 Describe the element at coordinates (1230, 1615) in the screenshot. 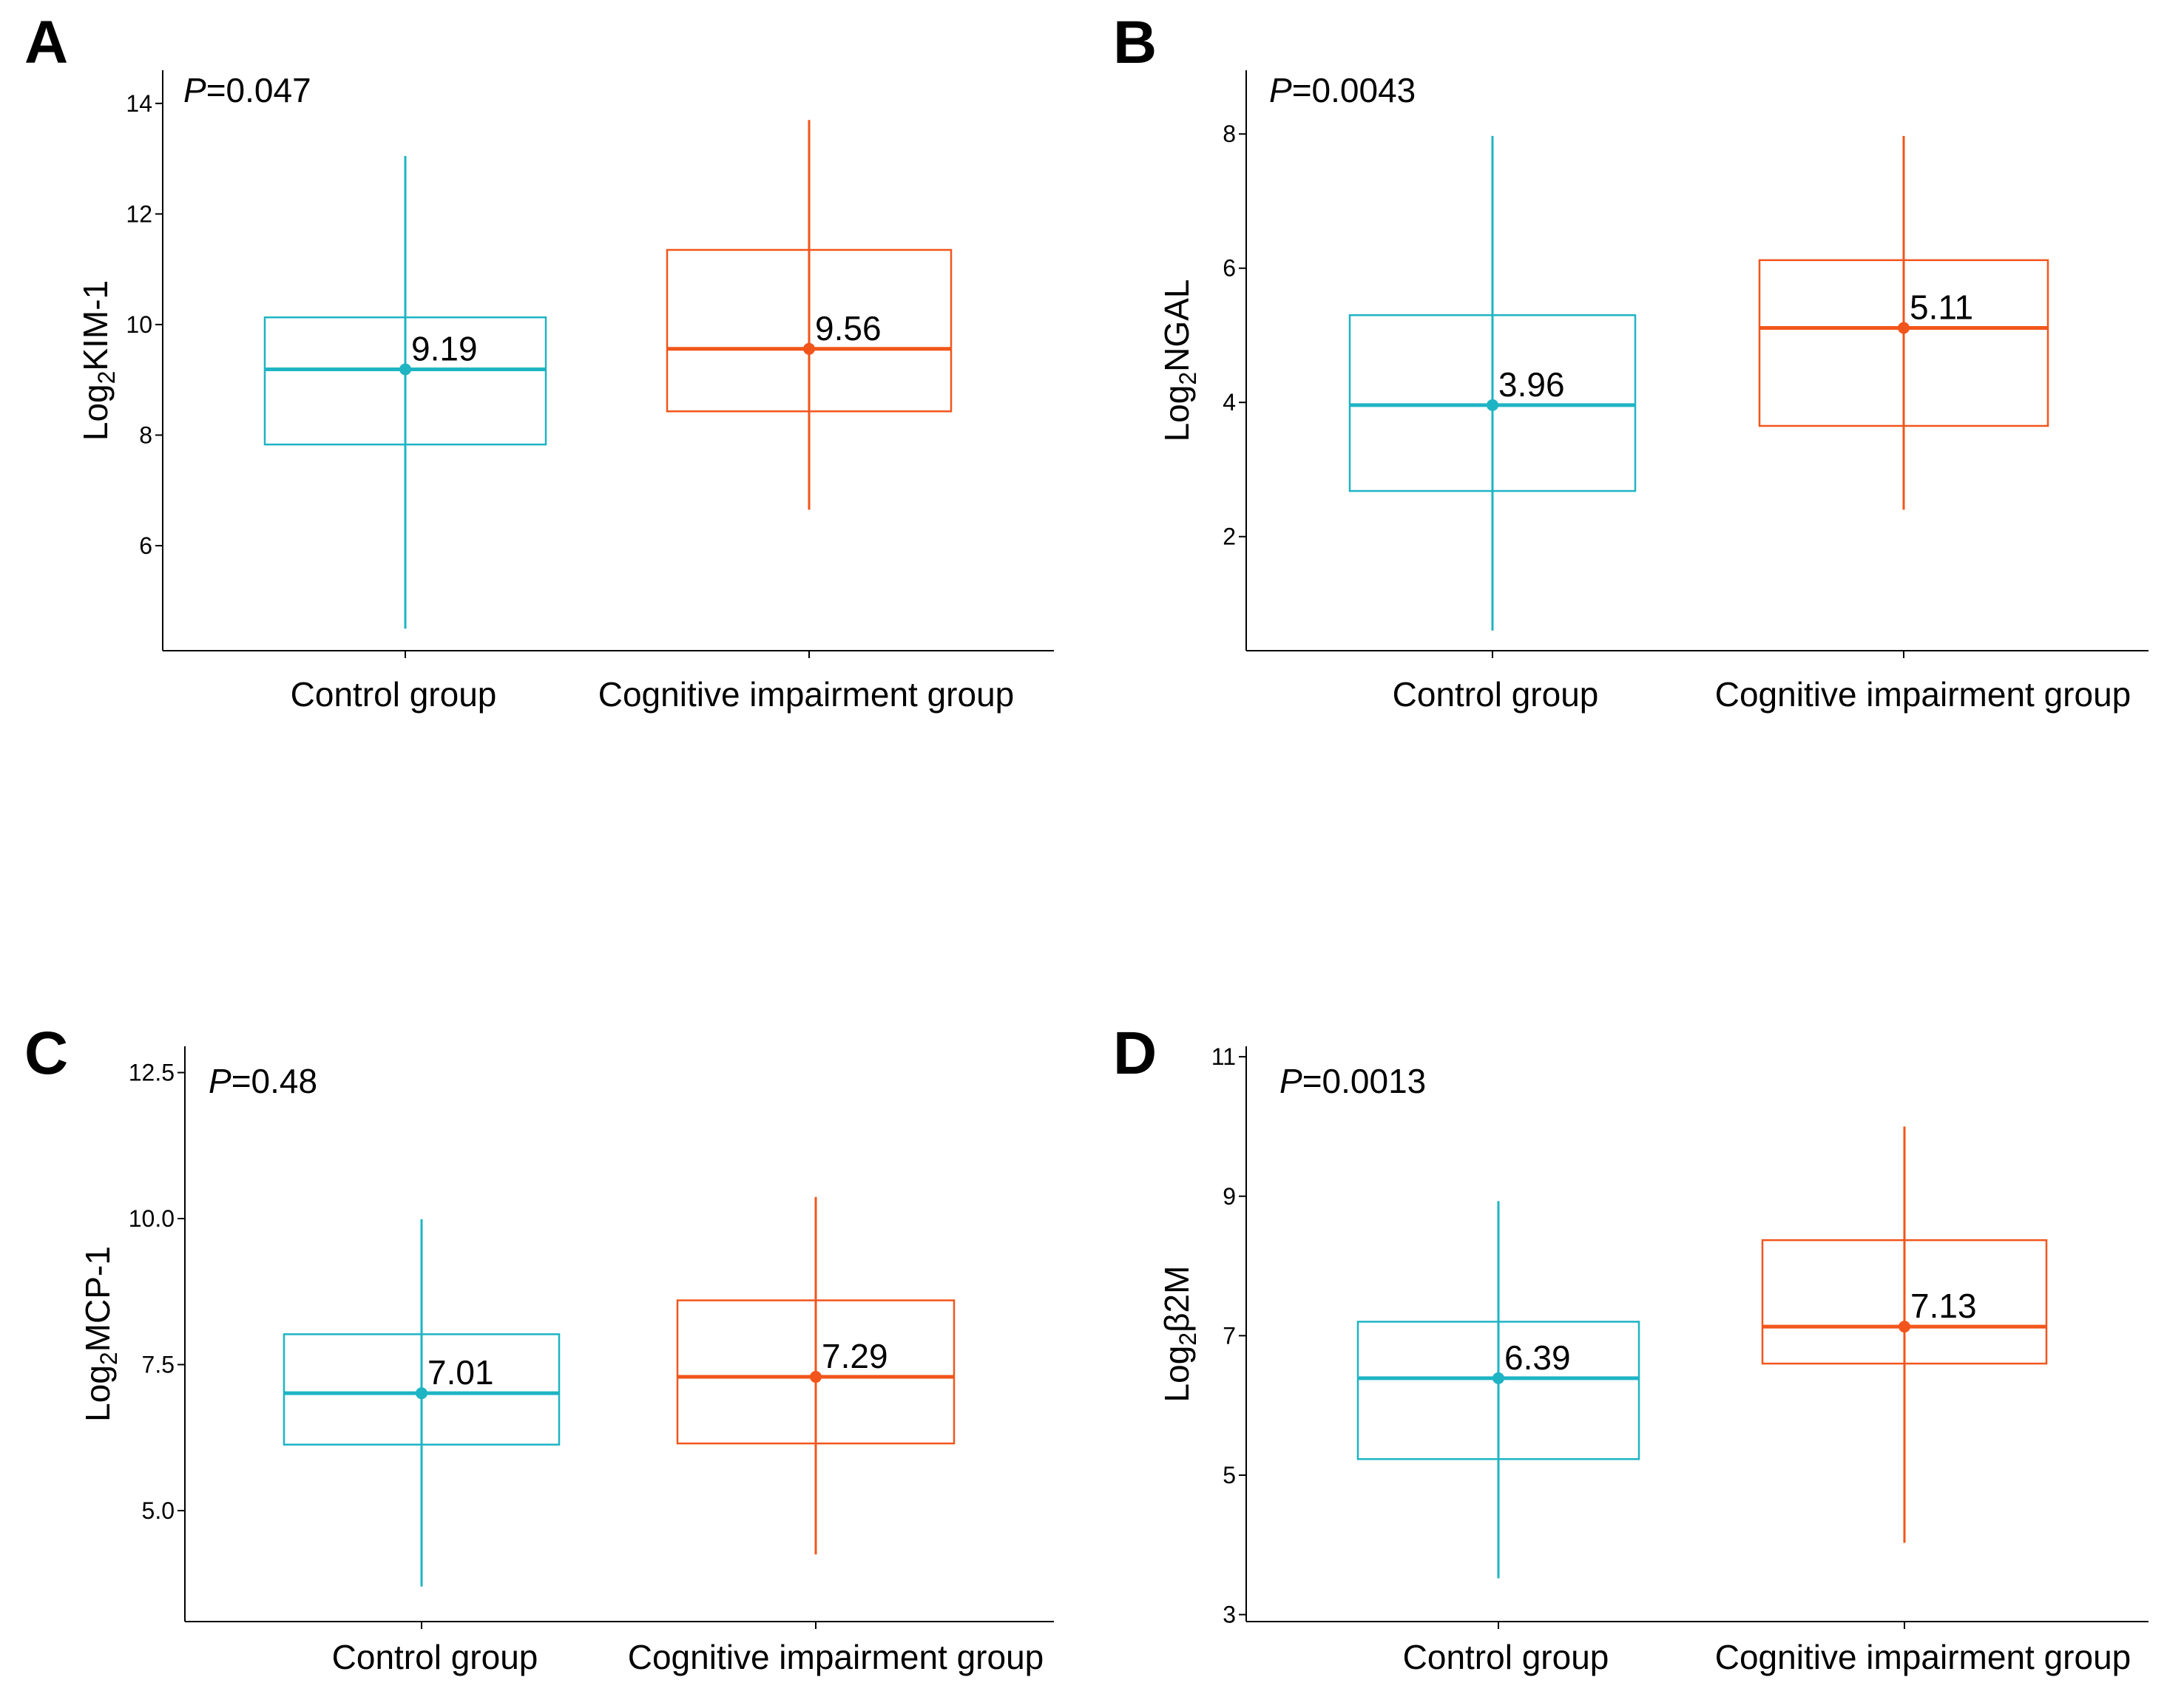

I see `y-tick-label: 3` at that location.